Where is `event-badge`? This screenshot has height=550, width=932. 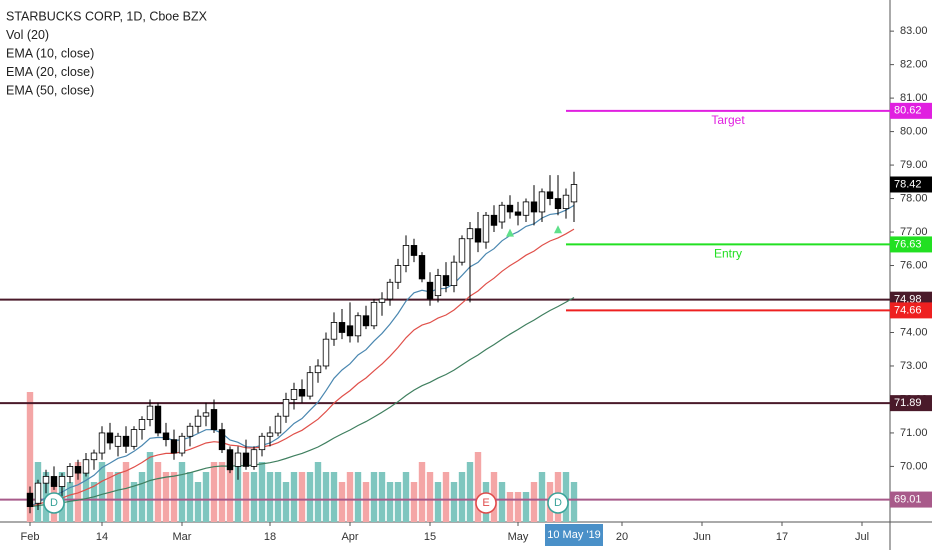
event-badge is located at coordinates (558, 503).